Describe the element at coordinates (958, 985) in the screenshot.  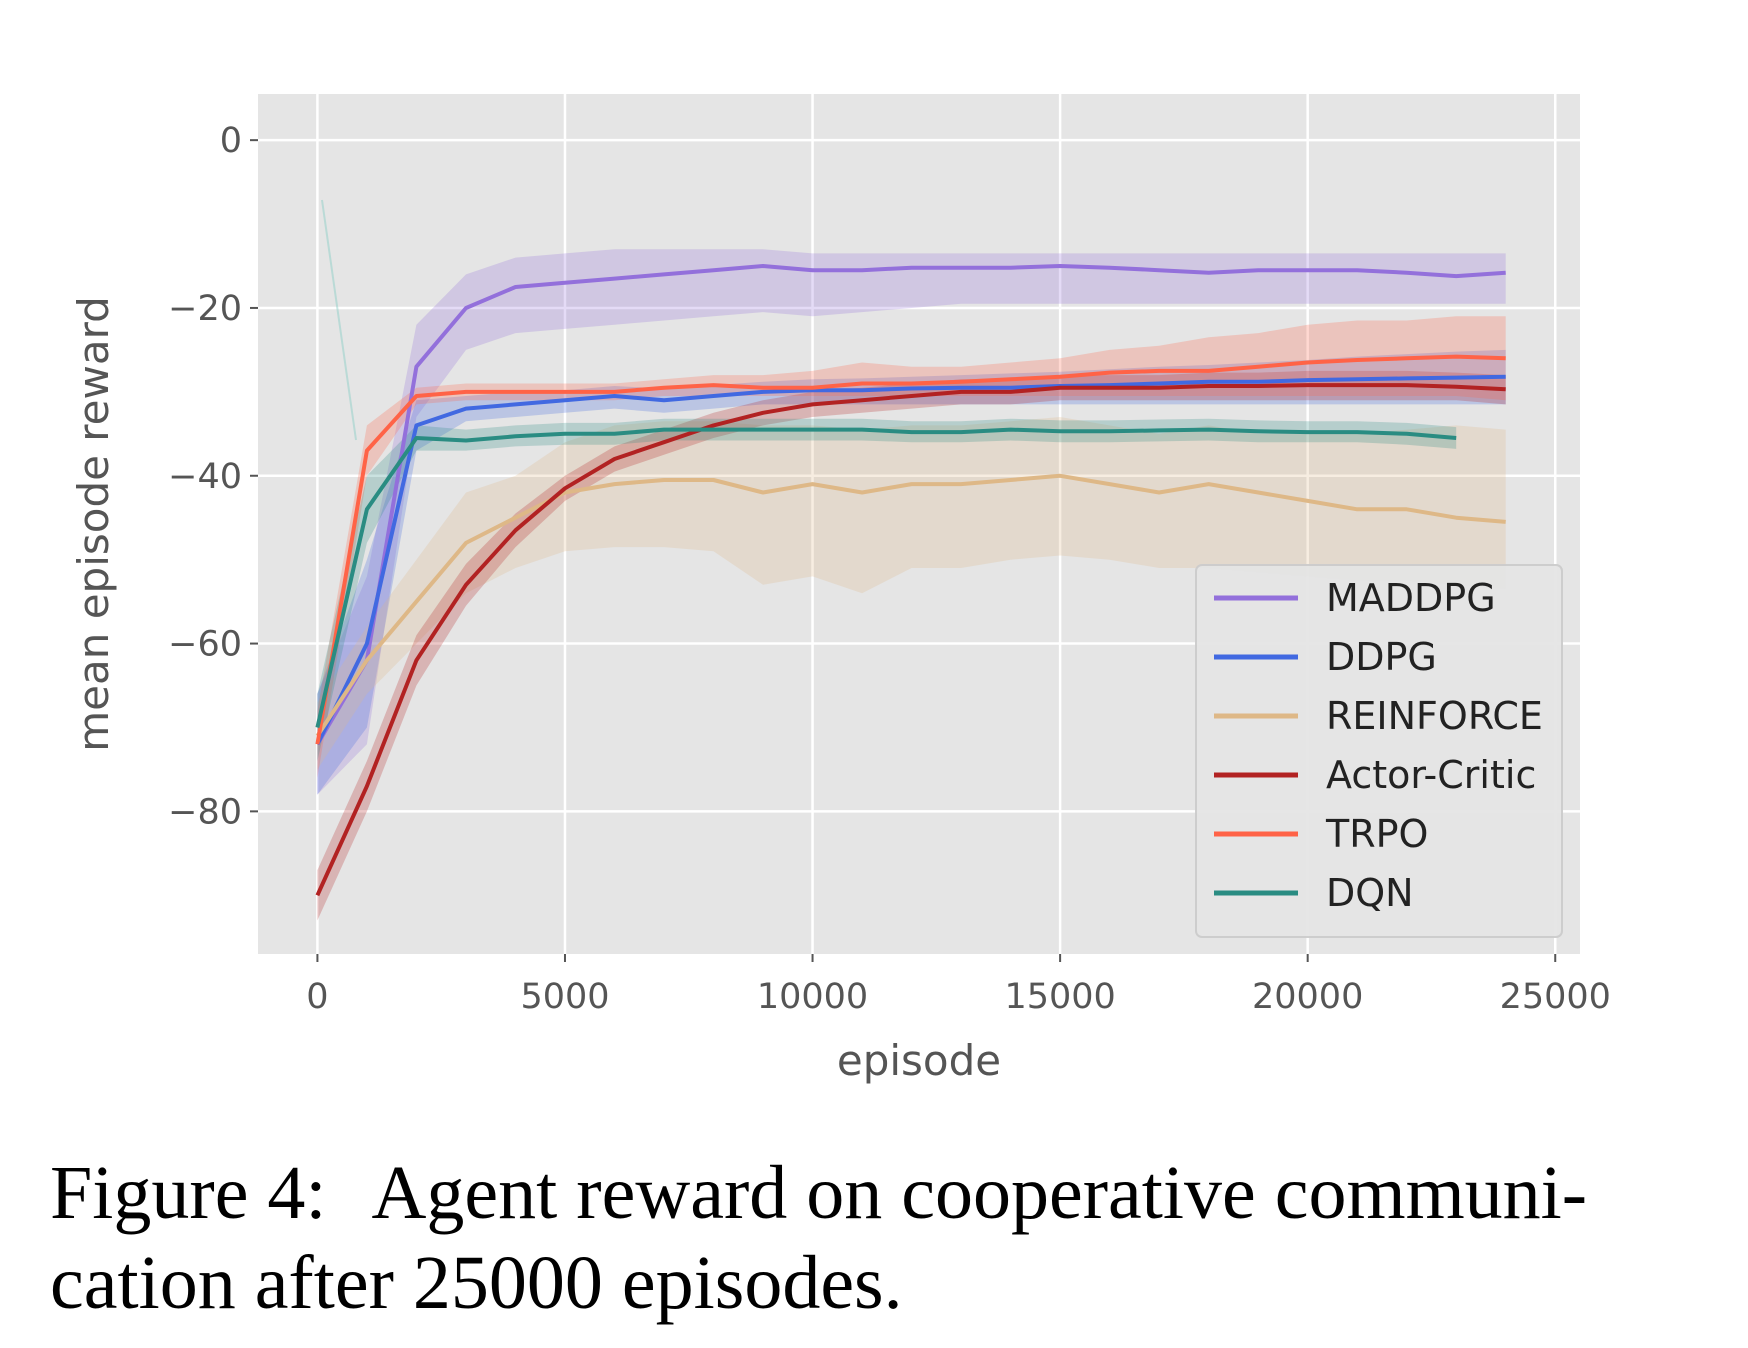
I see `x-axis-ticks: 0 5000 10000 15000 20000 25000` at that location.